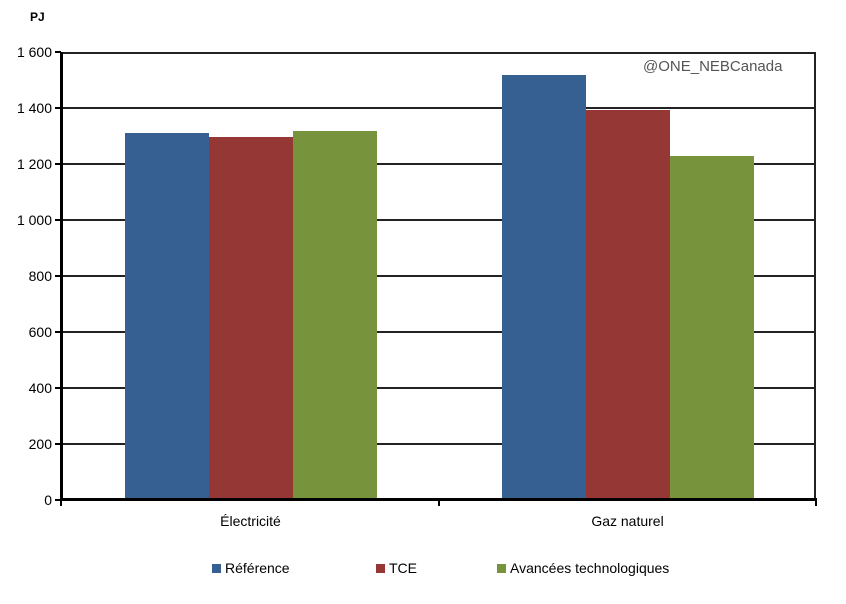 The height and width of the screenshot is (604, 846). Describe the element at coordinates (250, 521) in the screenshot. I see `x-category-label: Électricité` at that location.